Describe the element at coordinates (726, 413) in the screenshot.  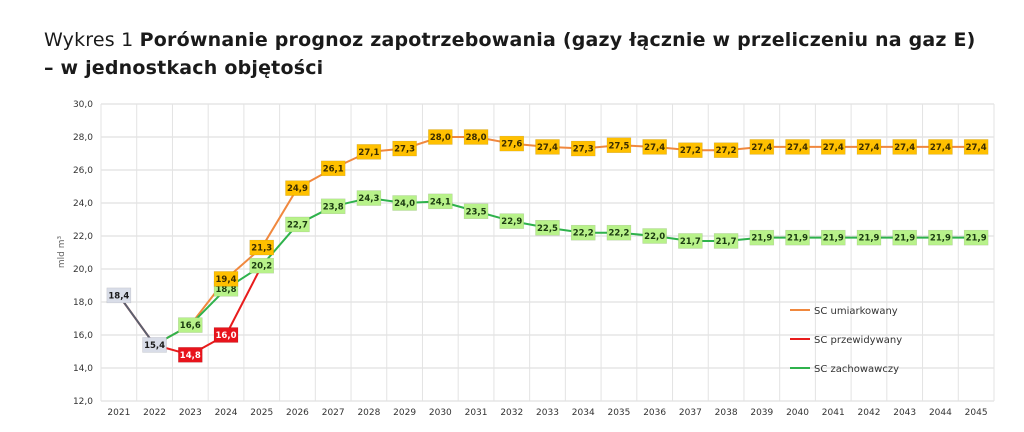
I see `x-tick-label: 2038` at that location.